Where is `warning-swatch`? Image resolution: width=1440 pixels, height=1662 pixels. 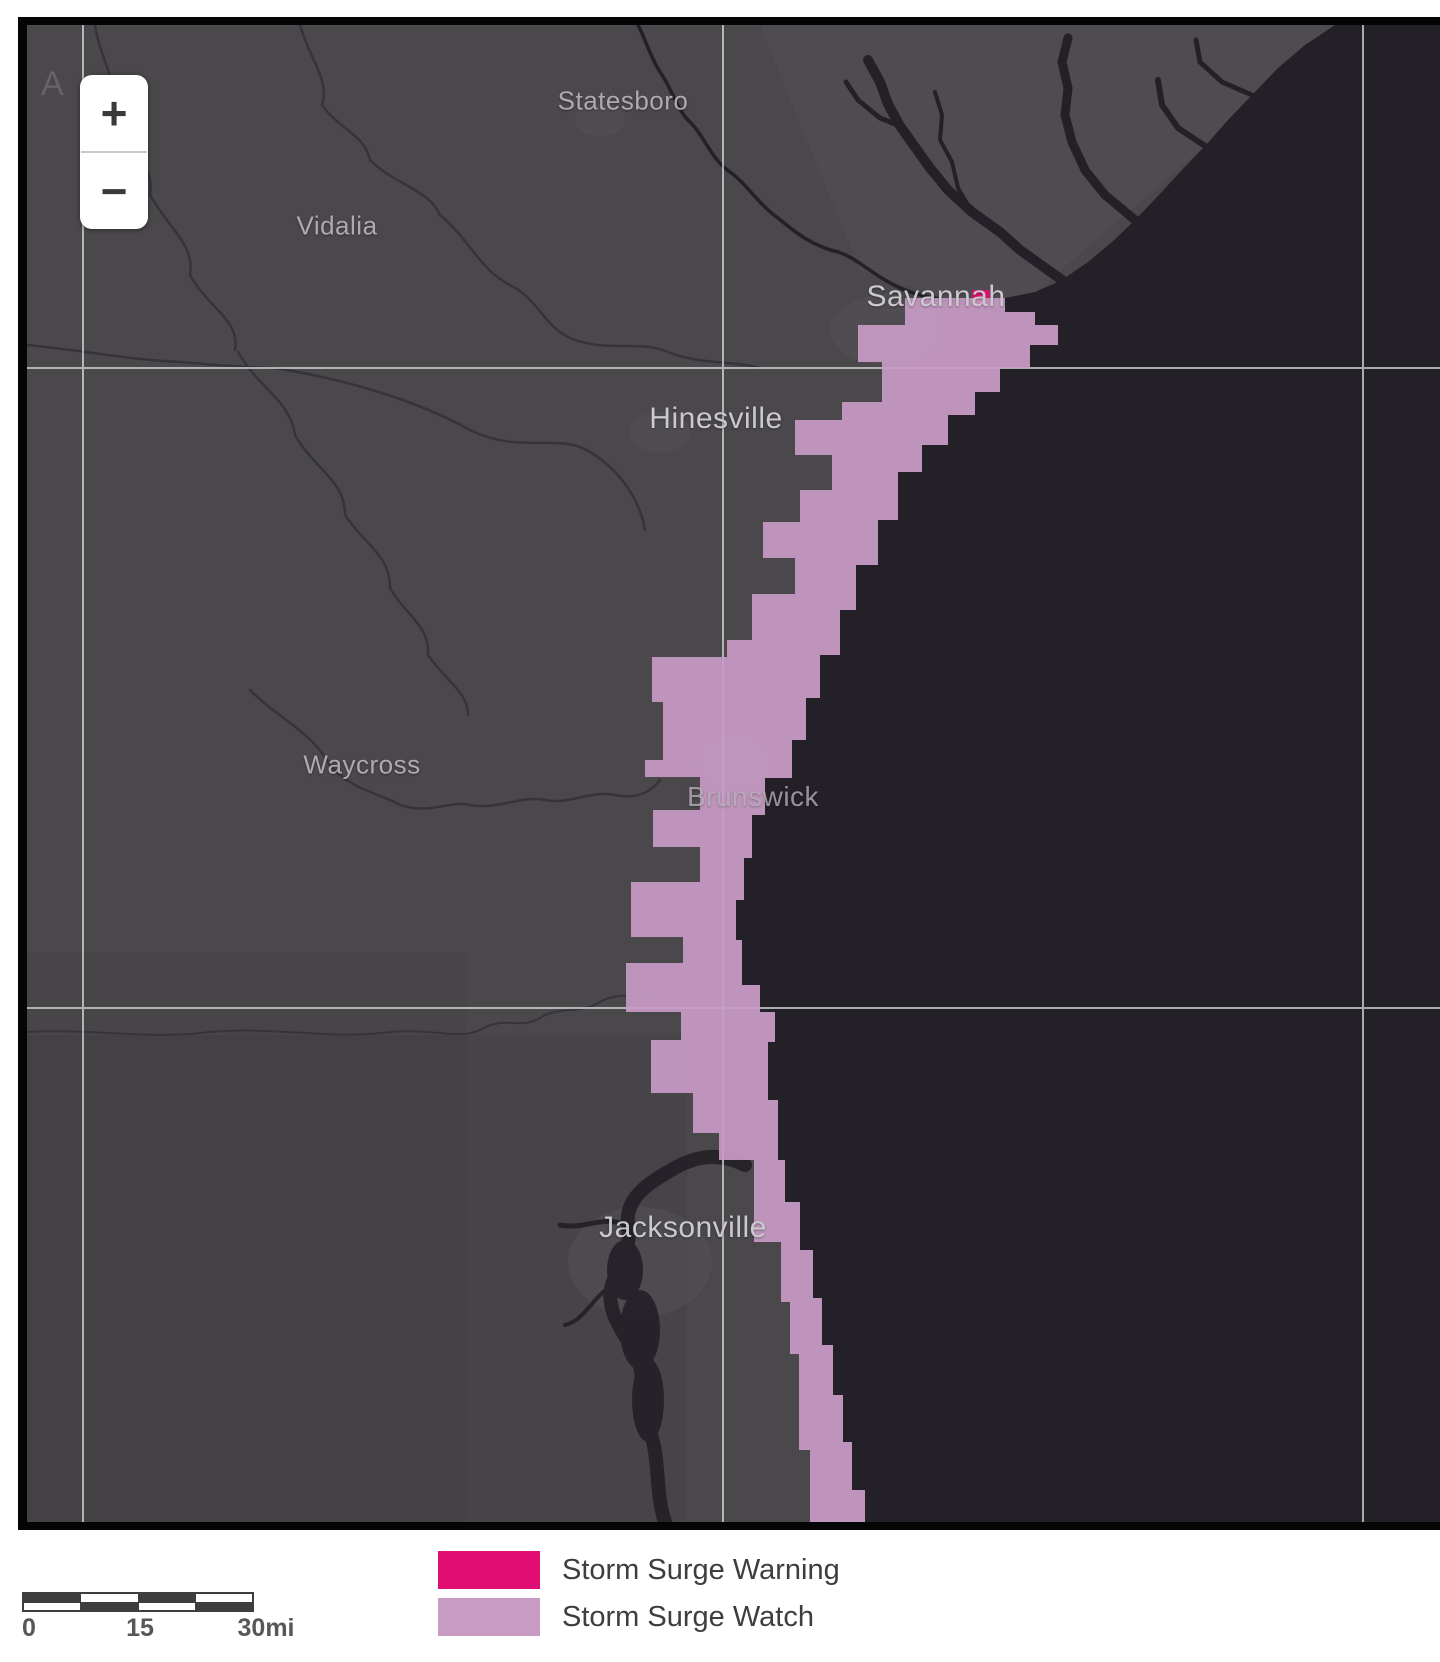
warning-swatch is located at coordinates (489, 1570).